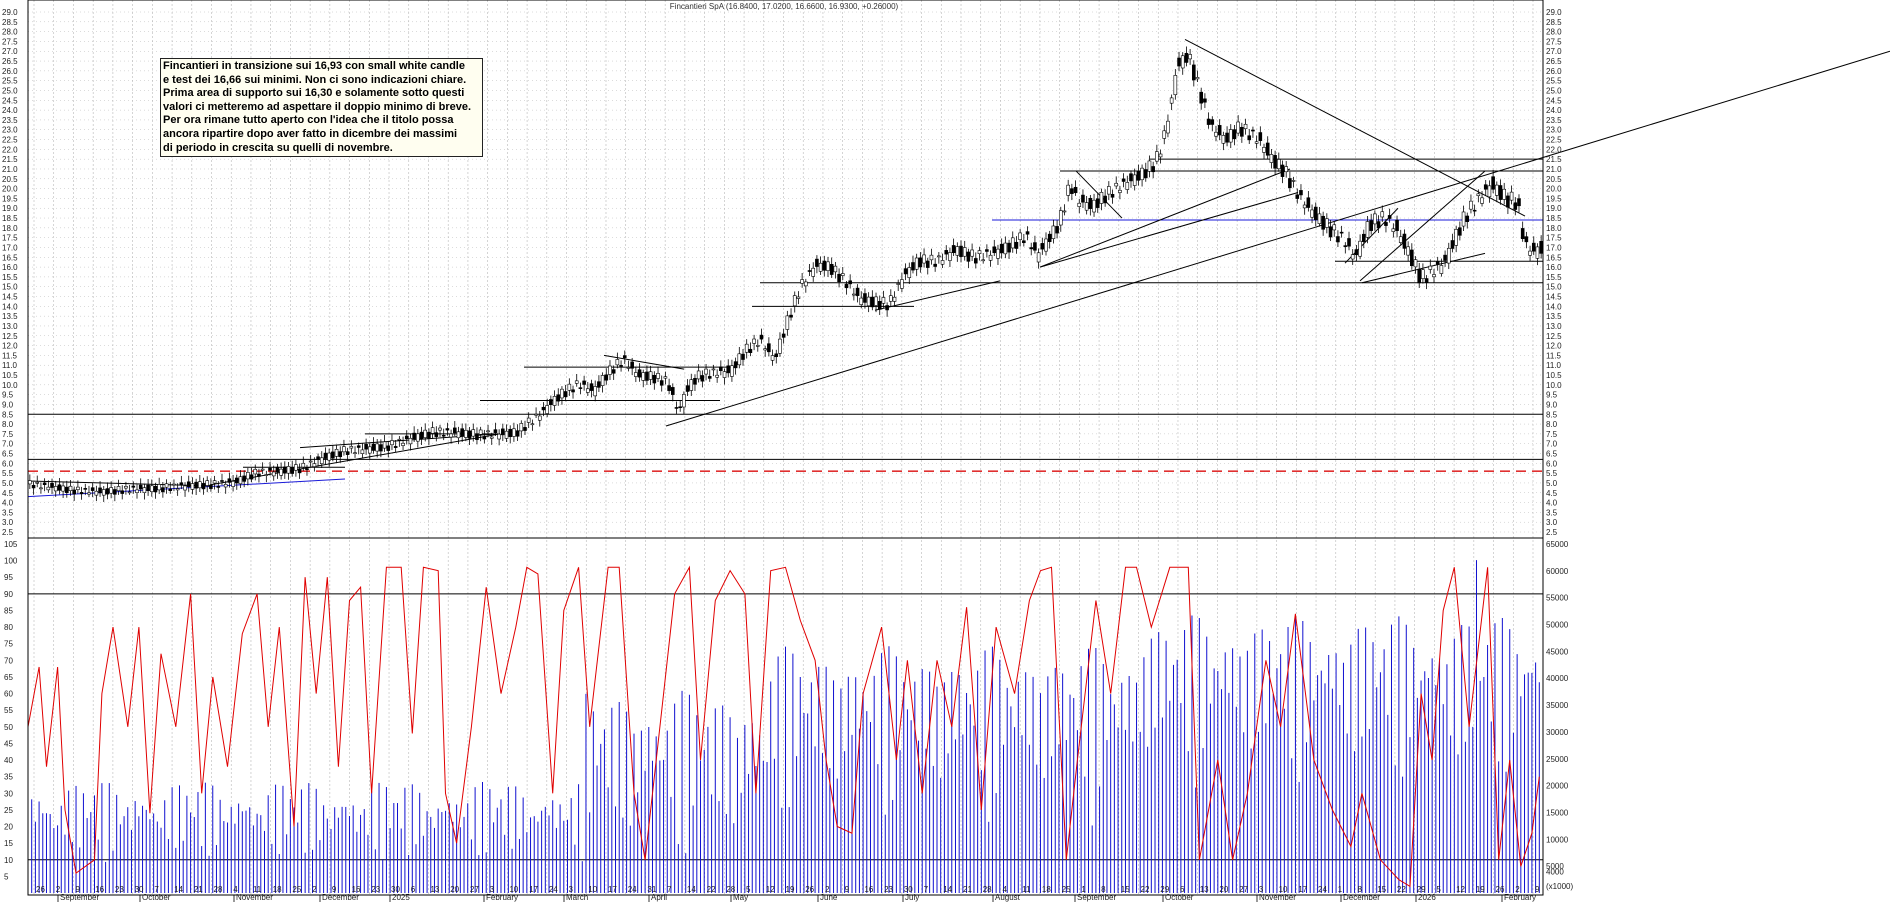  What do you see at coordinates (492, 889) in the screenshot?
I see `day-tick-label: 3` at bounding box center [492, 889].